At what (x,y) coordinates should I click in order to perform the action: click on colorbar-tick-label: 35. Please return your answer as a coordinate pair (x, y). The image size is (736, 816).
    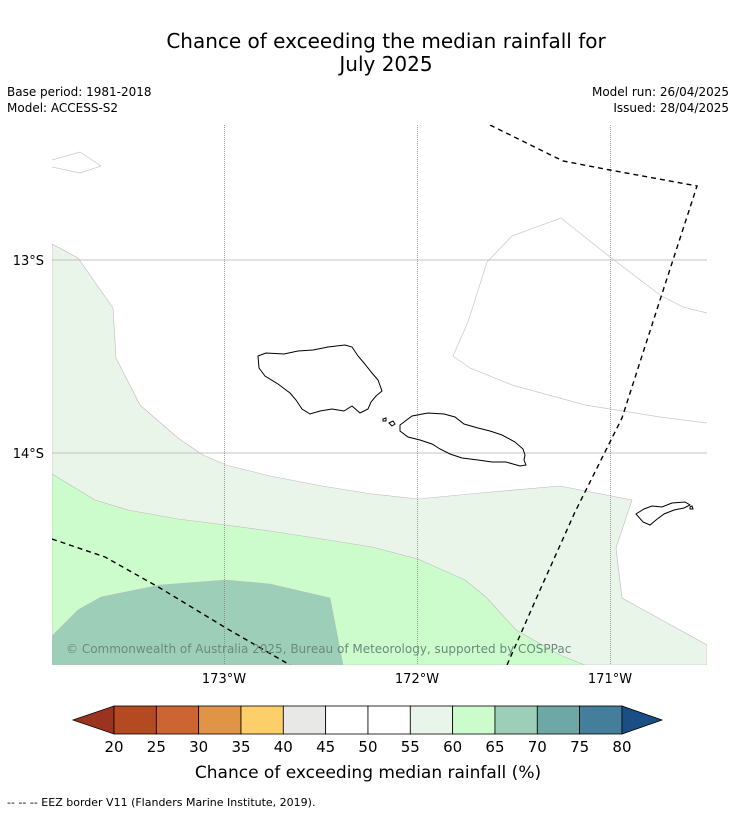
    Looking at the image, I should click on (240, 747).